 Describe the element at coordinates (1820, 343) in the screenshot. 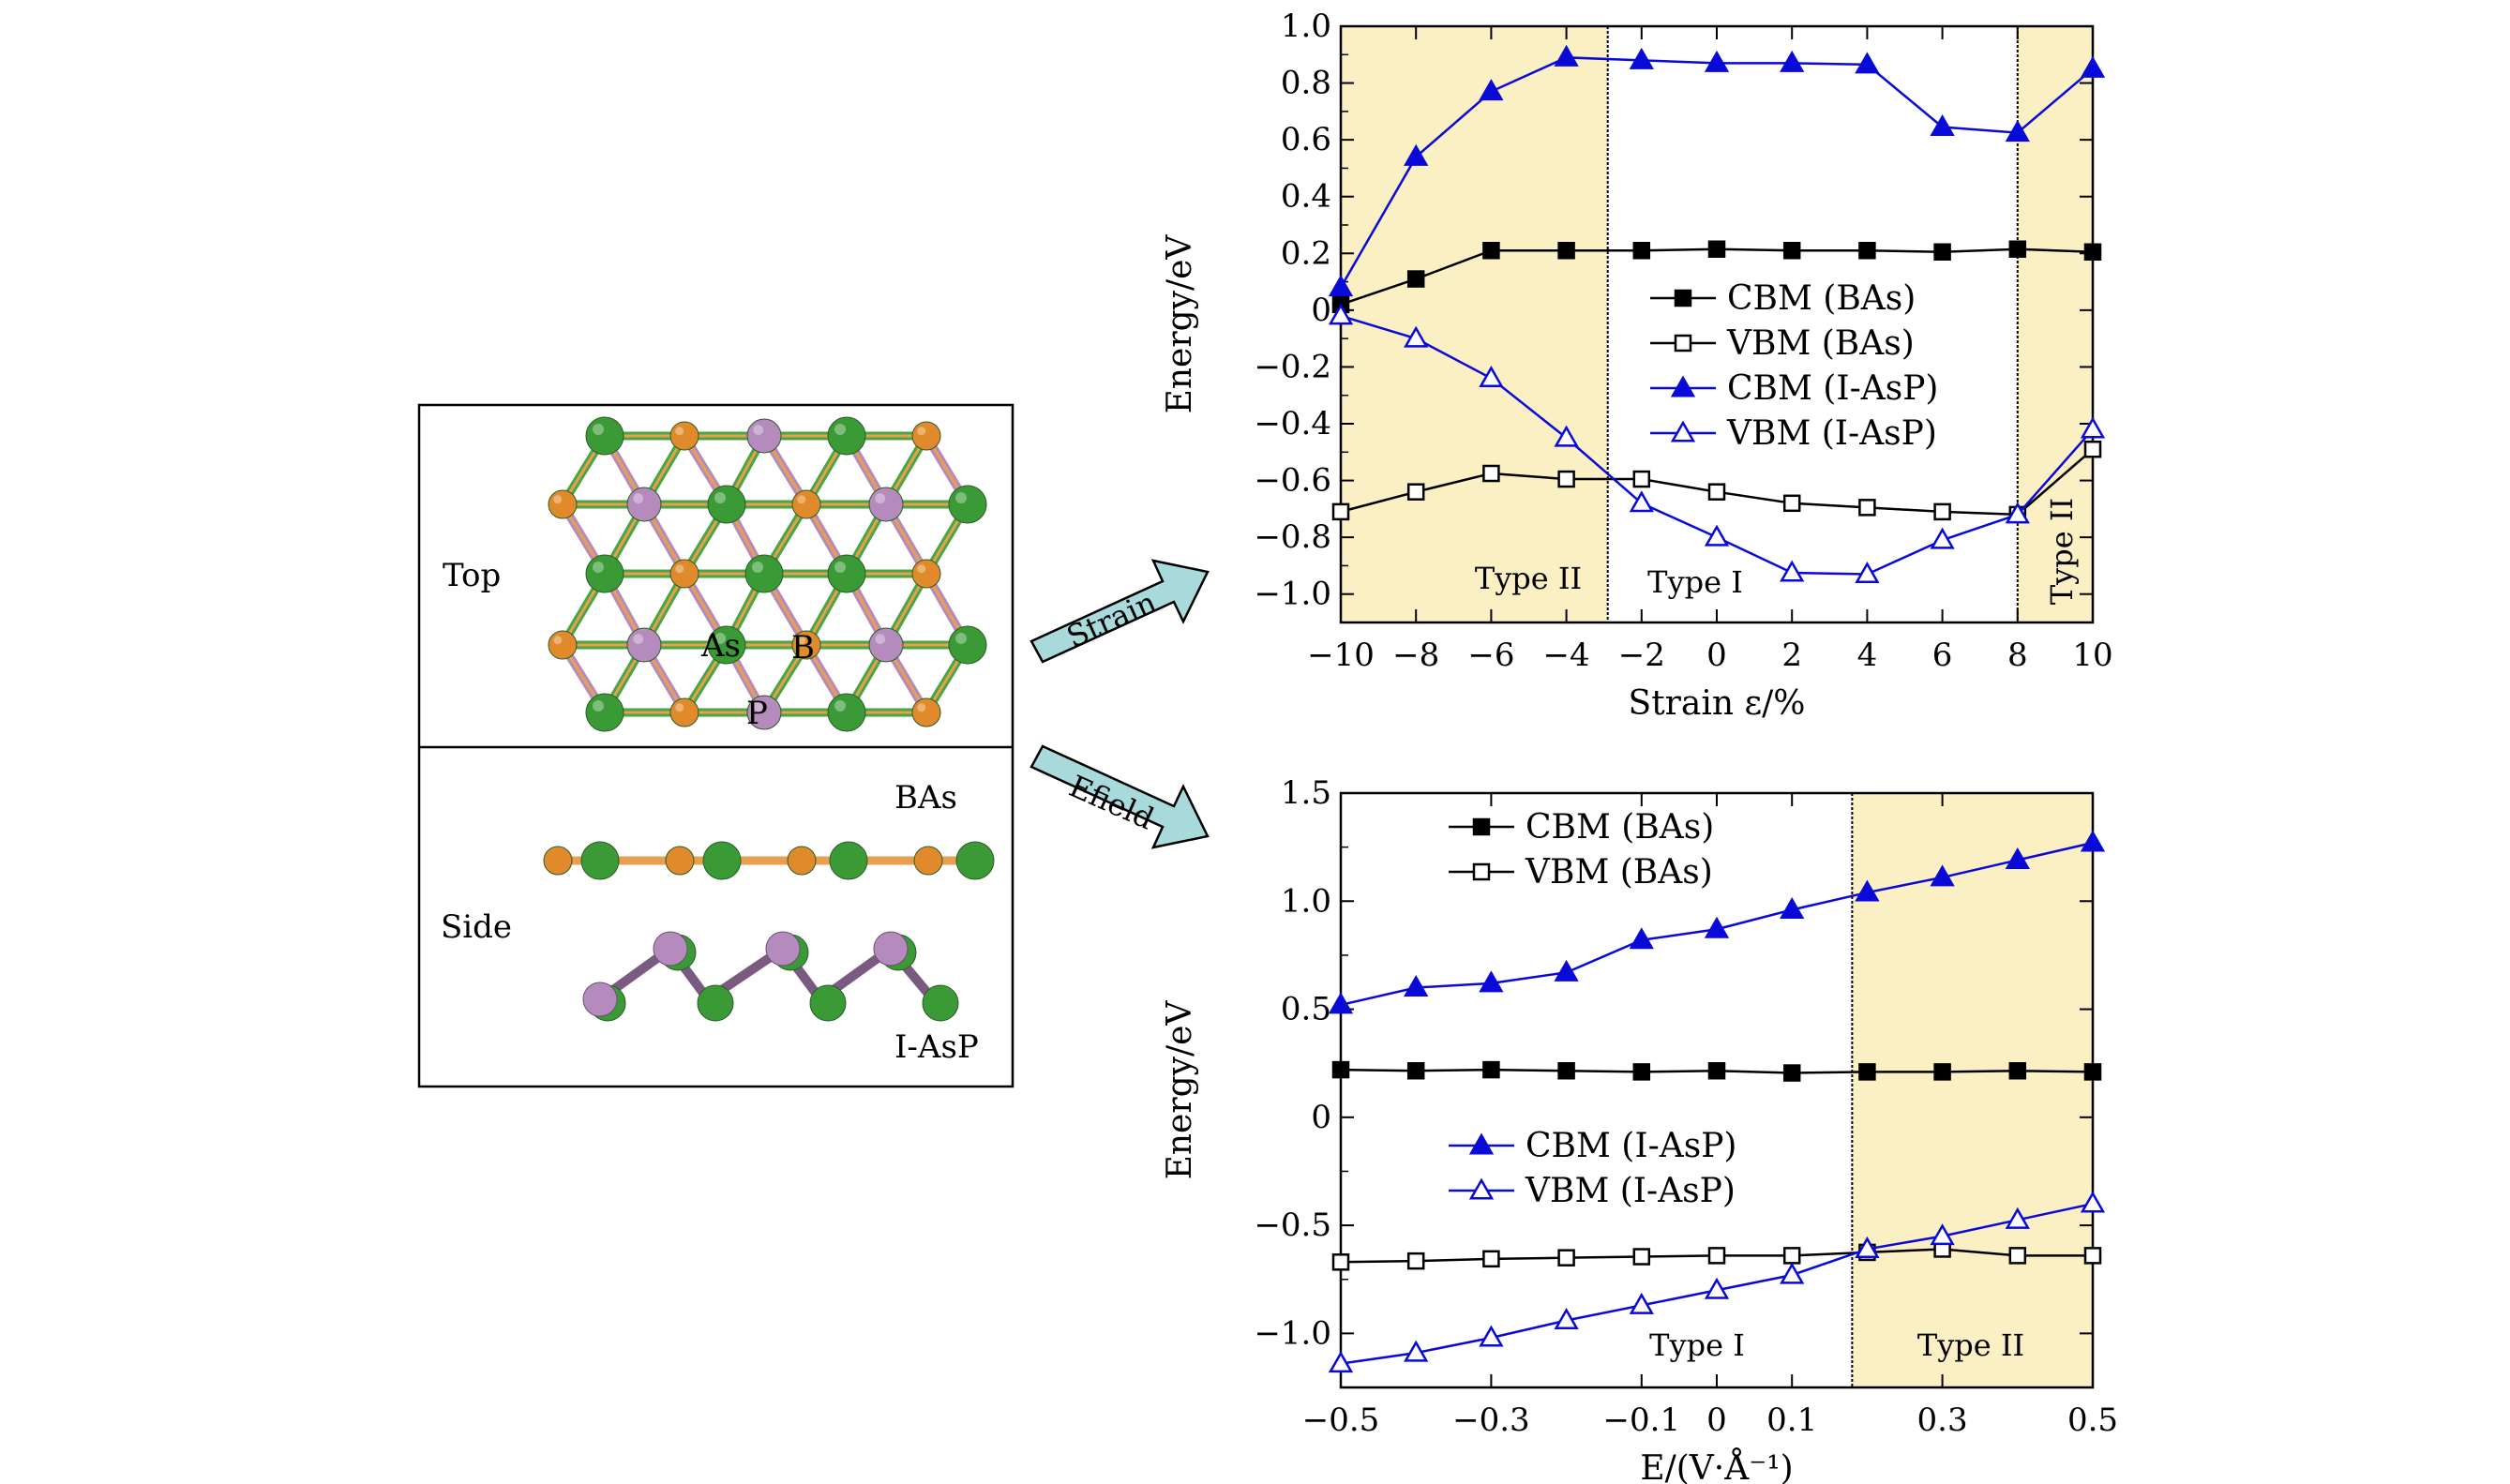

I see `legend-label: VBM (BAs)` at that location.